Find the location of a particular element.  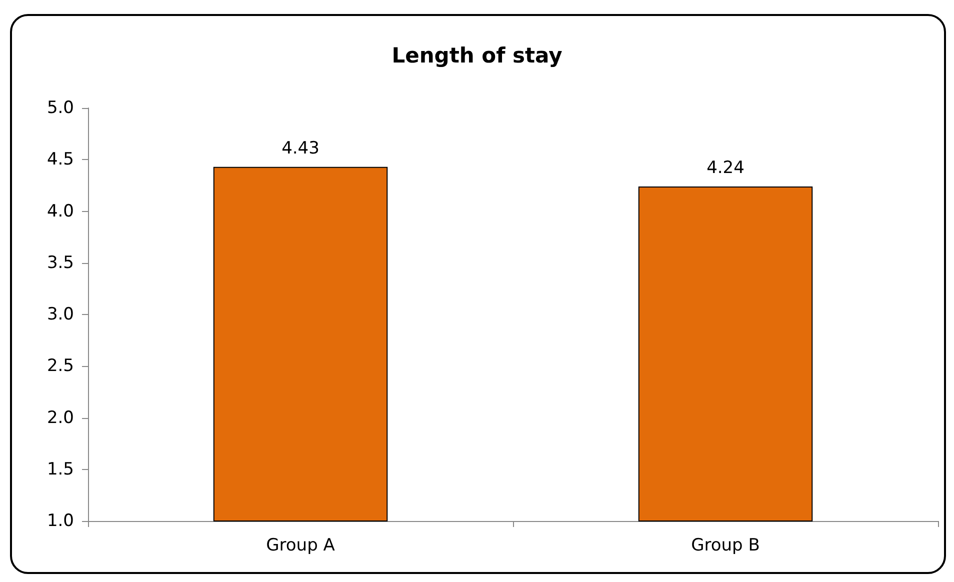

y-tick-label: 4.5 is located at coordinates (60, 160).